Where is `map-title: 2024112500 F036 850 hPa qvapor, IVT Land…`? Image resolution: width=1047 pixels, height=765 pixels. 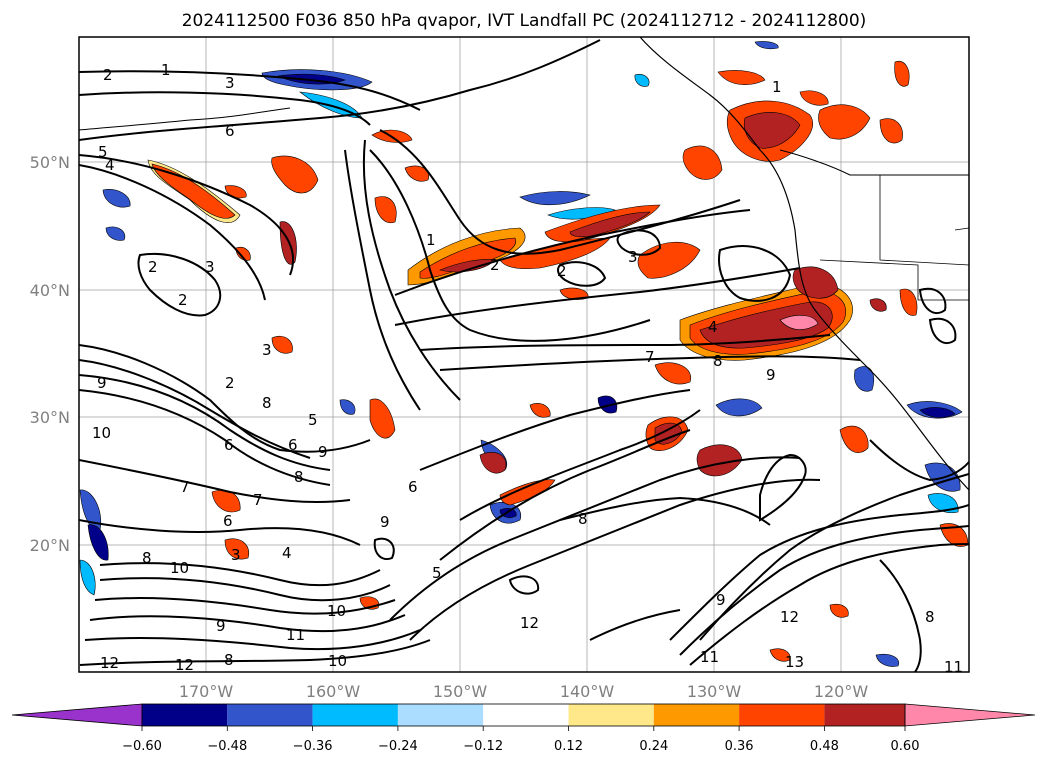 map-title: 2024112500 F036 850 hPa qvapor, IVT Land… is located at coordinates (524, 21).